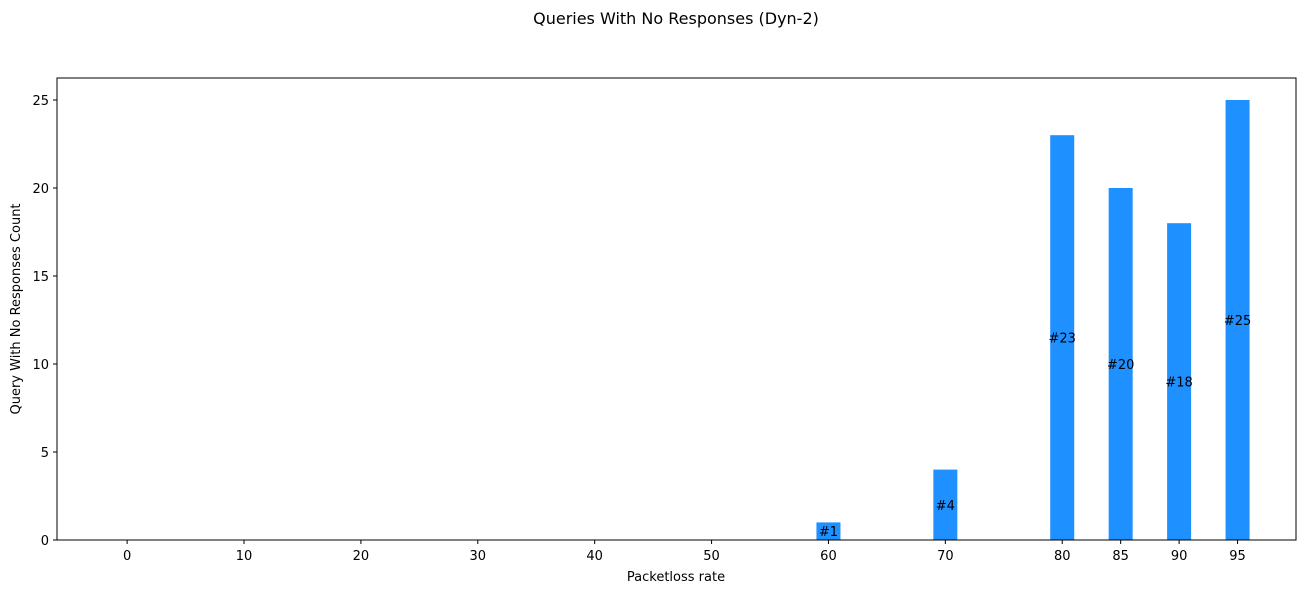 Image resolution: width=1306 pixels, height=593 pixels. I want to click on y-tick-label-5: 5, so click(45, 453).